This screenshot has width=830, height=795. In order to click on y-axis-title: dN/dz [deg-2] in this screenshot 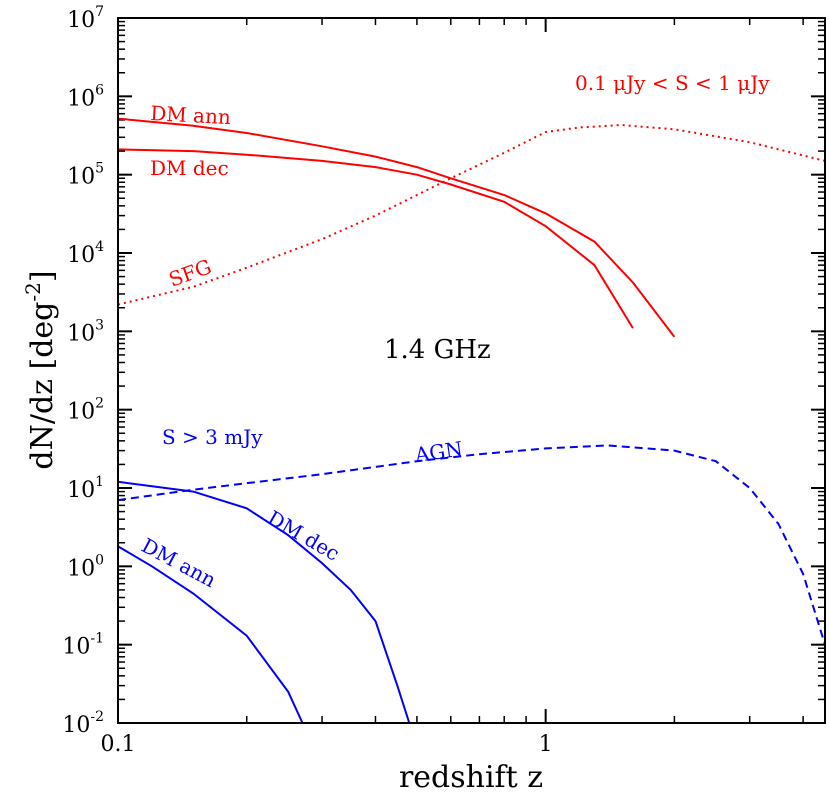, I will do `click(40, 369)`.